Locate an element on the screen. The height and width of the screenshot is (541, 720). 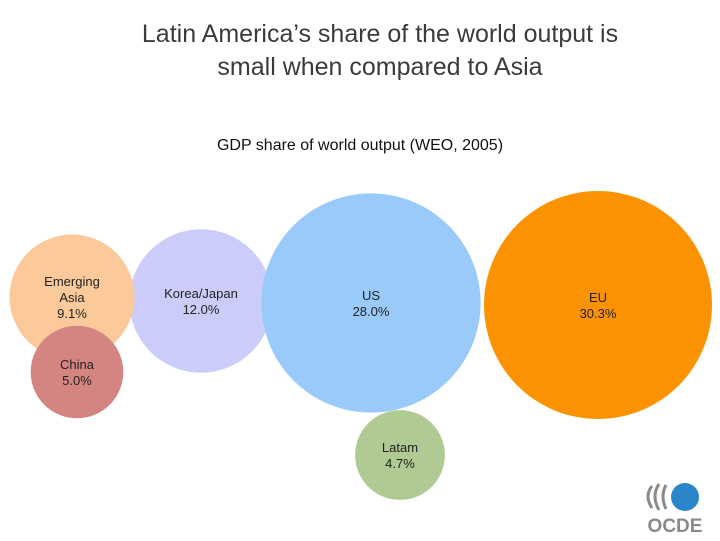
slide-title-line-2: small when compared to Asia is located at coordinates (380, 67).